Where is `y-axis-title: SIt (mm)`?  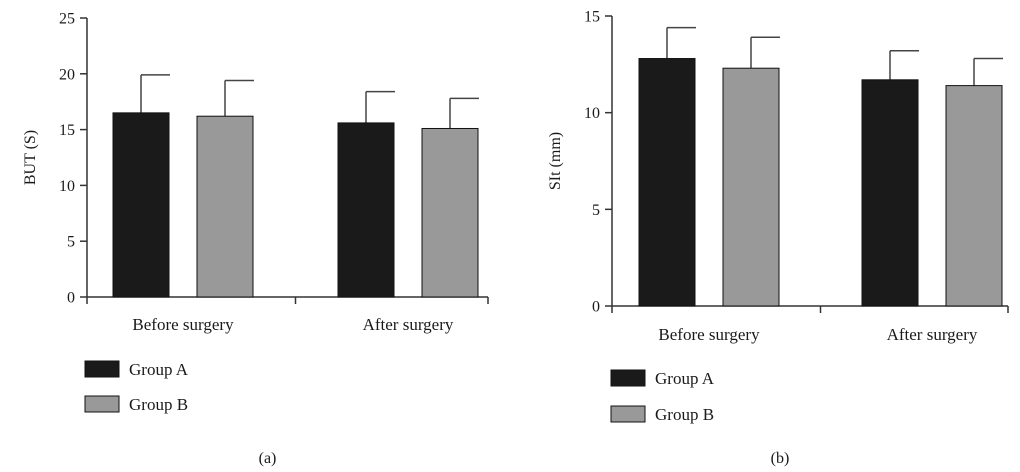
y-axis-title: SIt (mm) is located at coordinates (555, 161).